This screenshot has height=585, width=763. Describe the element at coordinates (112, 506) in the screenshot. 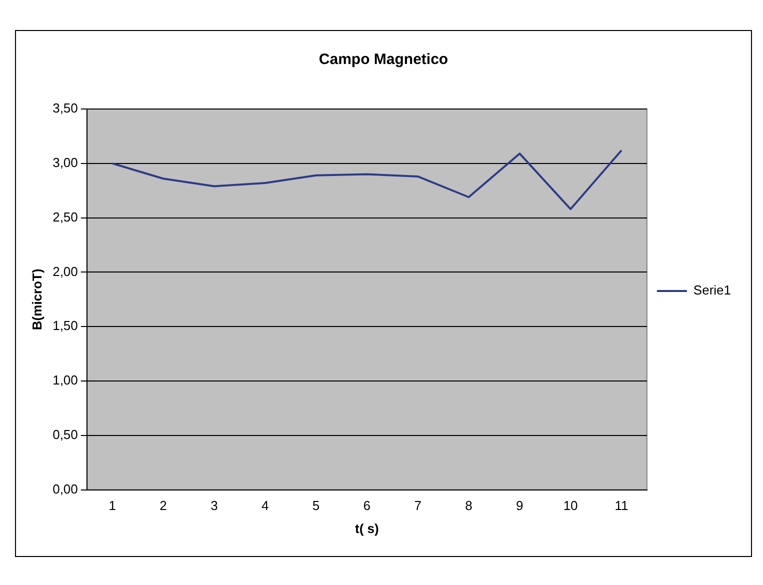

I see `x-tick-label: 1` at that location.